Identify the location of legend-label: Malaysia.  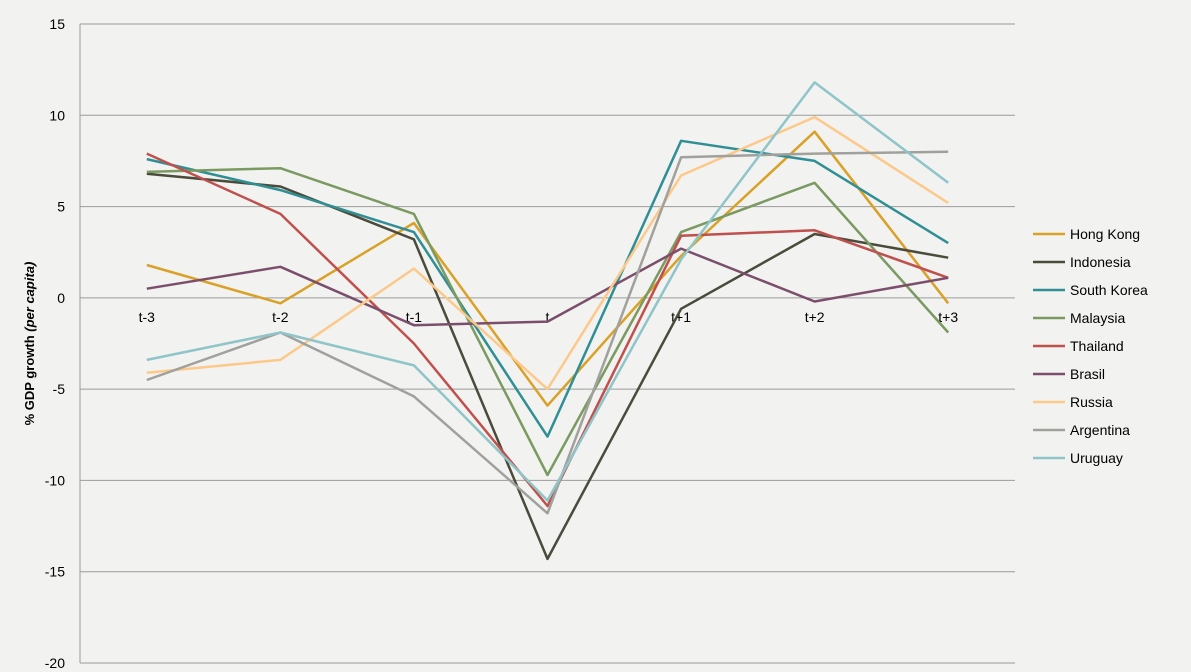
(1097, 318).